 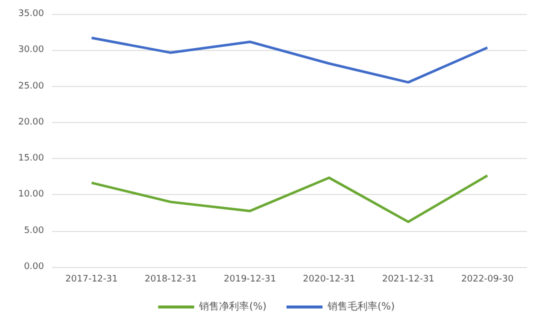 I want to click on x-tick-label: 2017-12-31, so click(x=91, y=279).